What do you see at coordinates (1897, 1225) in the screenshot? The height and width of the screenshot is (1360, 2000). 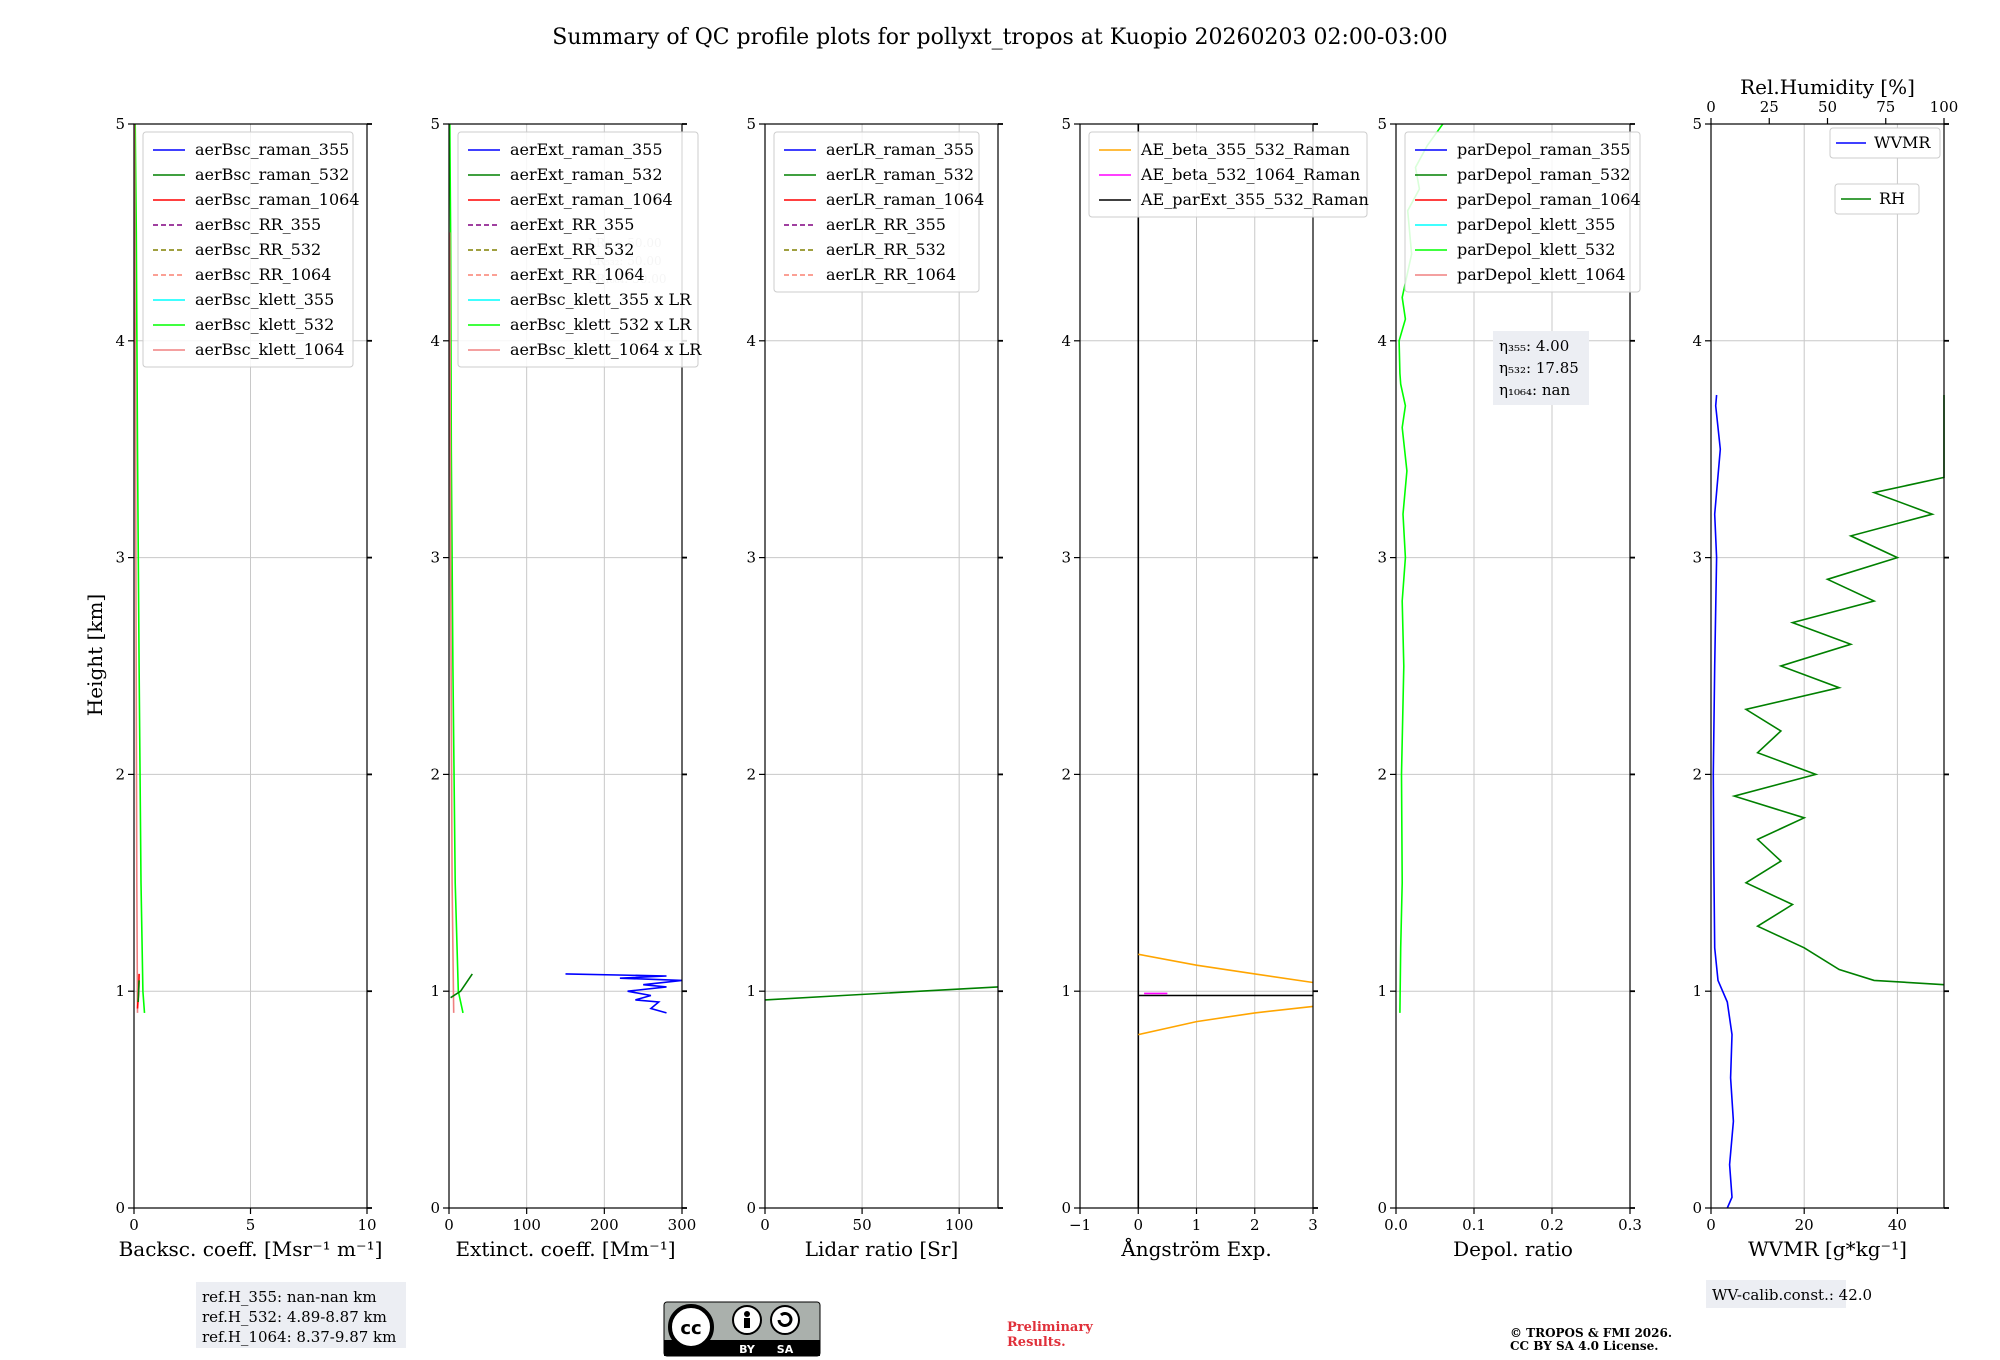 I see `x-tick-label: 40` at bounding box center [1897, 1225].